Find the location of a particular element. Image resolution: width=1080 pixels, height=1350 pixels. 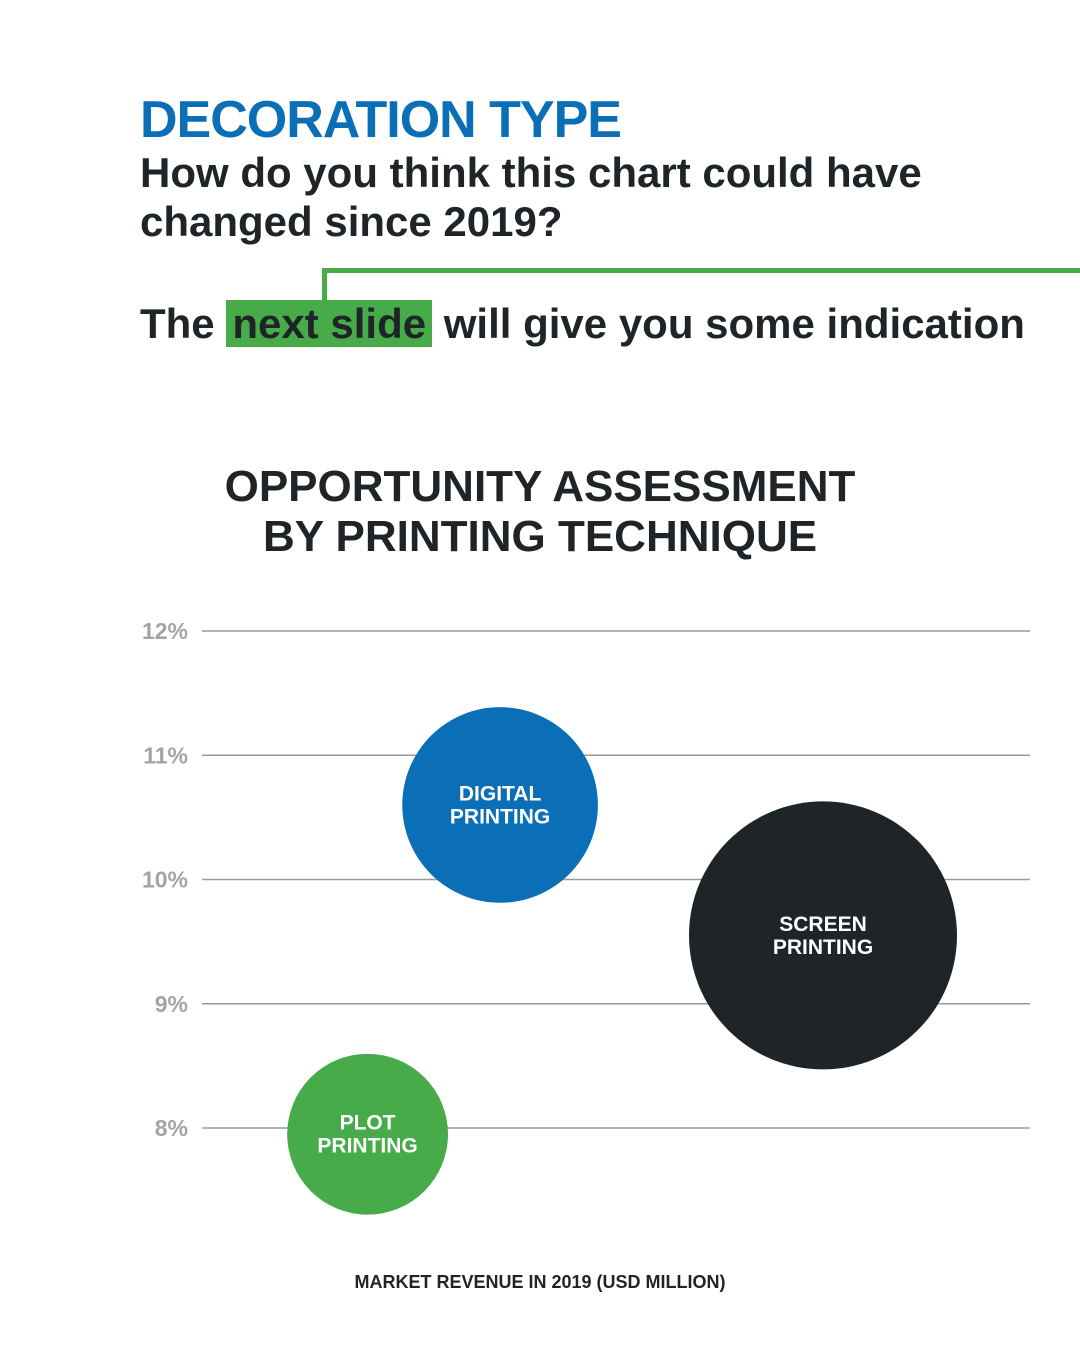

chart-title-line-1: OPPORTUNITY ASSESSMENT is located at coordinates (540, 486).